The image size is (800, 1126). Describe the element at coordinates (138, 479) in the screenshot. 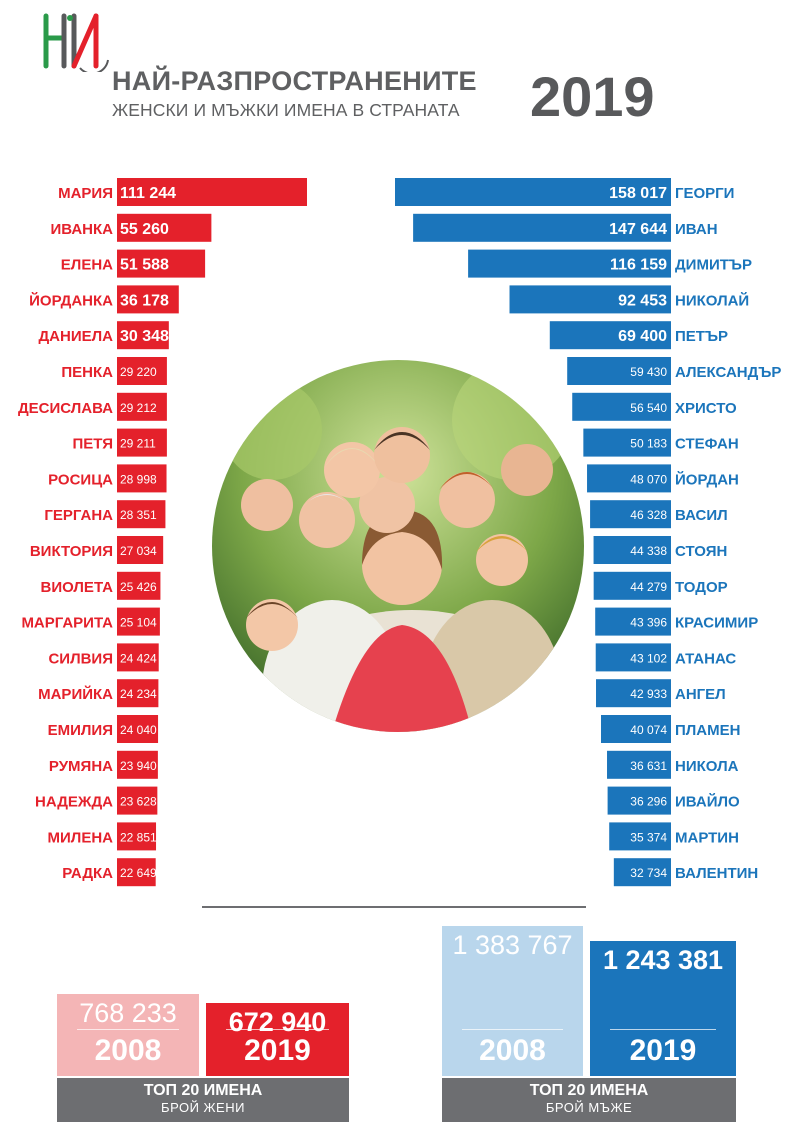

I see `female-value-label: 28 998` at that location.